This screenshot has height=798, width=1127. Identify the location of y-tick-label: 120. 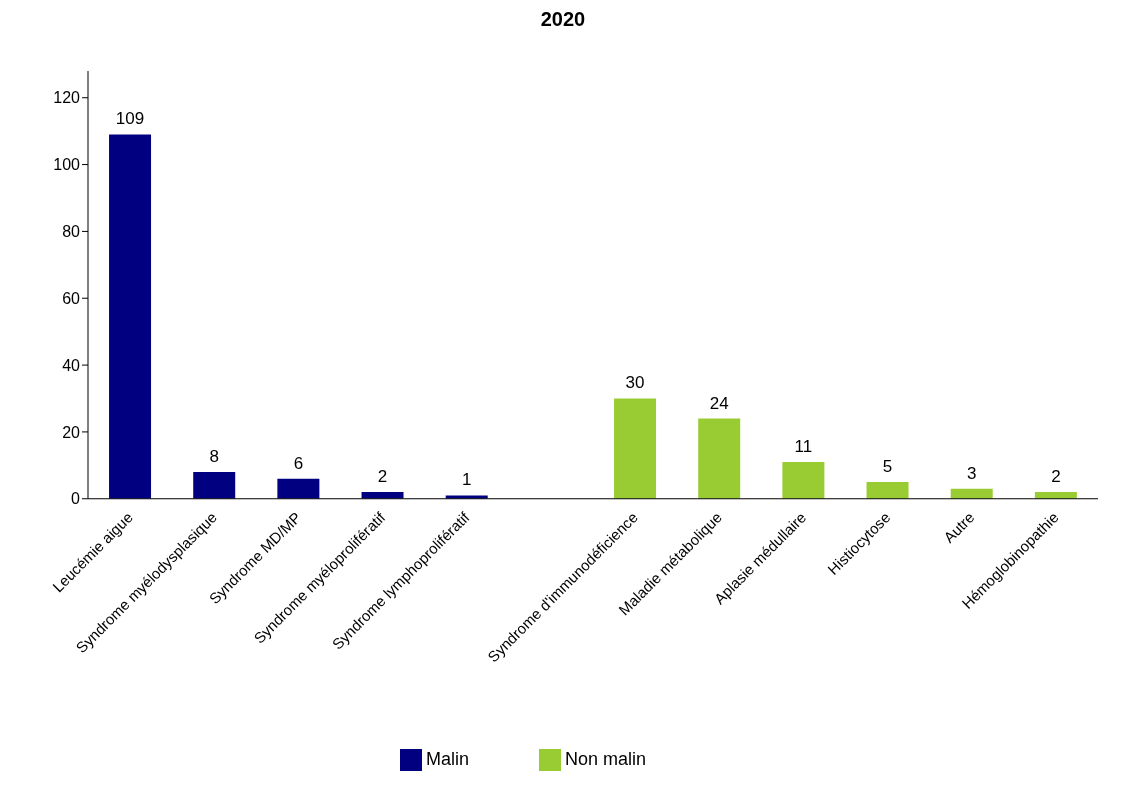
(67, 98).